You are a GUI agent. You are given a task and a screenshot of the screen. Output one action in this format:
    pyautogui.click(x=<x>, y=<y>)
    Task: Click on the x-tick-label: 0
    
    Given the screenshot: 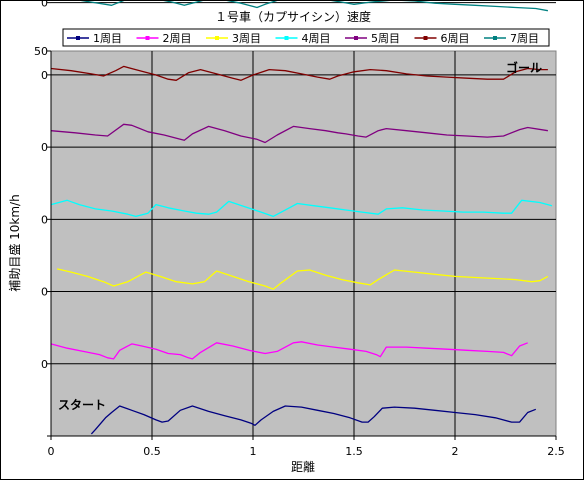 What is the action you would take?
    pyautogui.click(x=51, y=451)
    